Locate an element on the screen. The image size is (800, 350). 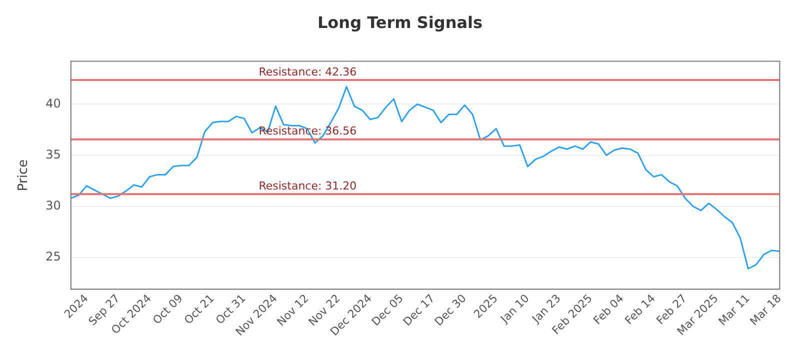
y-tick-label: 40 is located at coordinates (53, 103).